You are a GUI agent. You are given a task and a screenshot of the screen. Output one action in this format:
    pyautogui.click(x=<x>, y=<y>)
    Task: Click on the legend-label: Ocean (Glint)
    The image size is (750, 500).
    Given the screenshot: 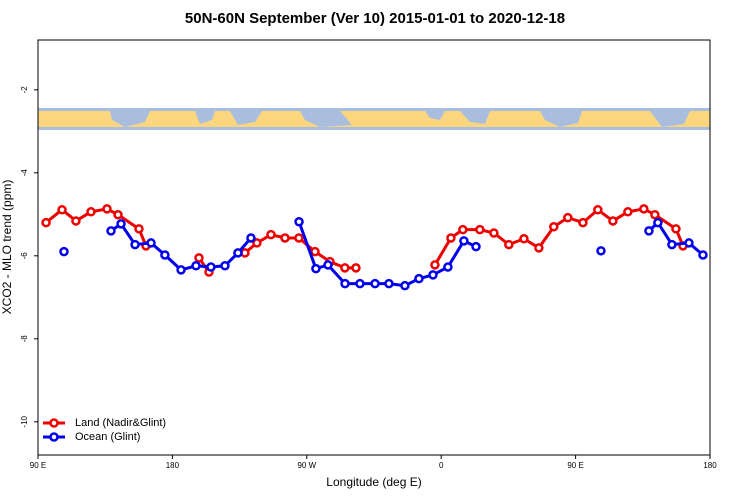 What is the action you would take?
    pyautogui.click(x=107, y=437)
    